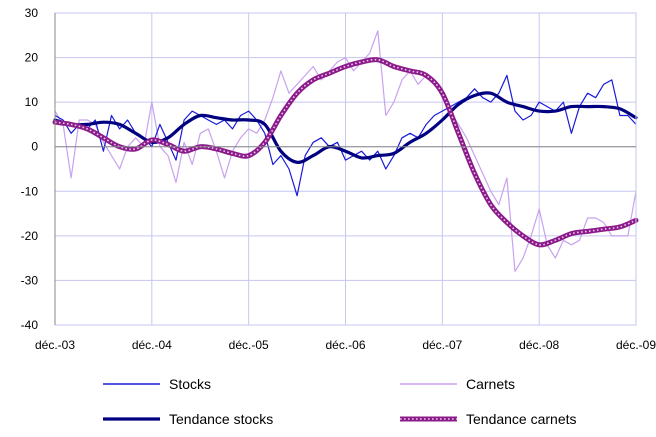 The width and height of the screenshot is (656, 437). Describe the element at coordinates (32, 58) in the screenshot. I see `y-tick-label: 20` at that location.